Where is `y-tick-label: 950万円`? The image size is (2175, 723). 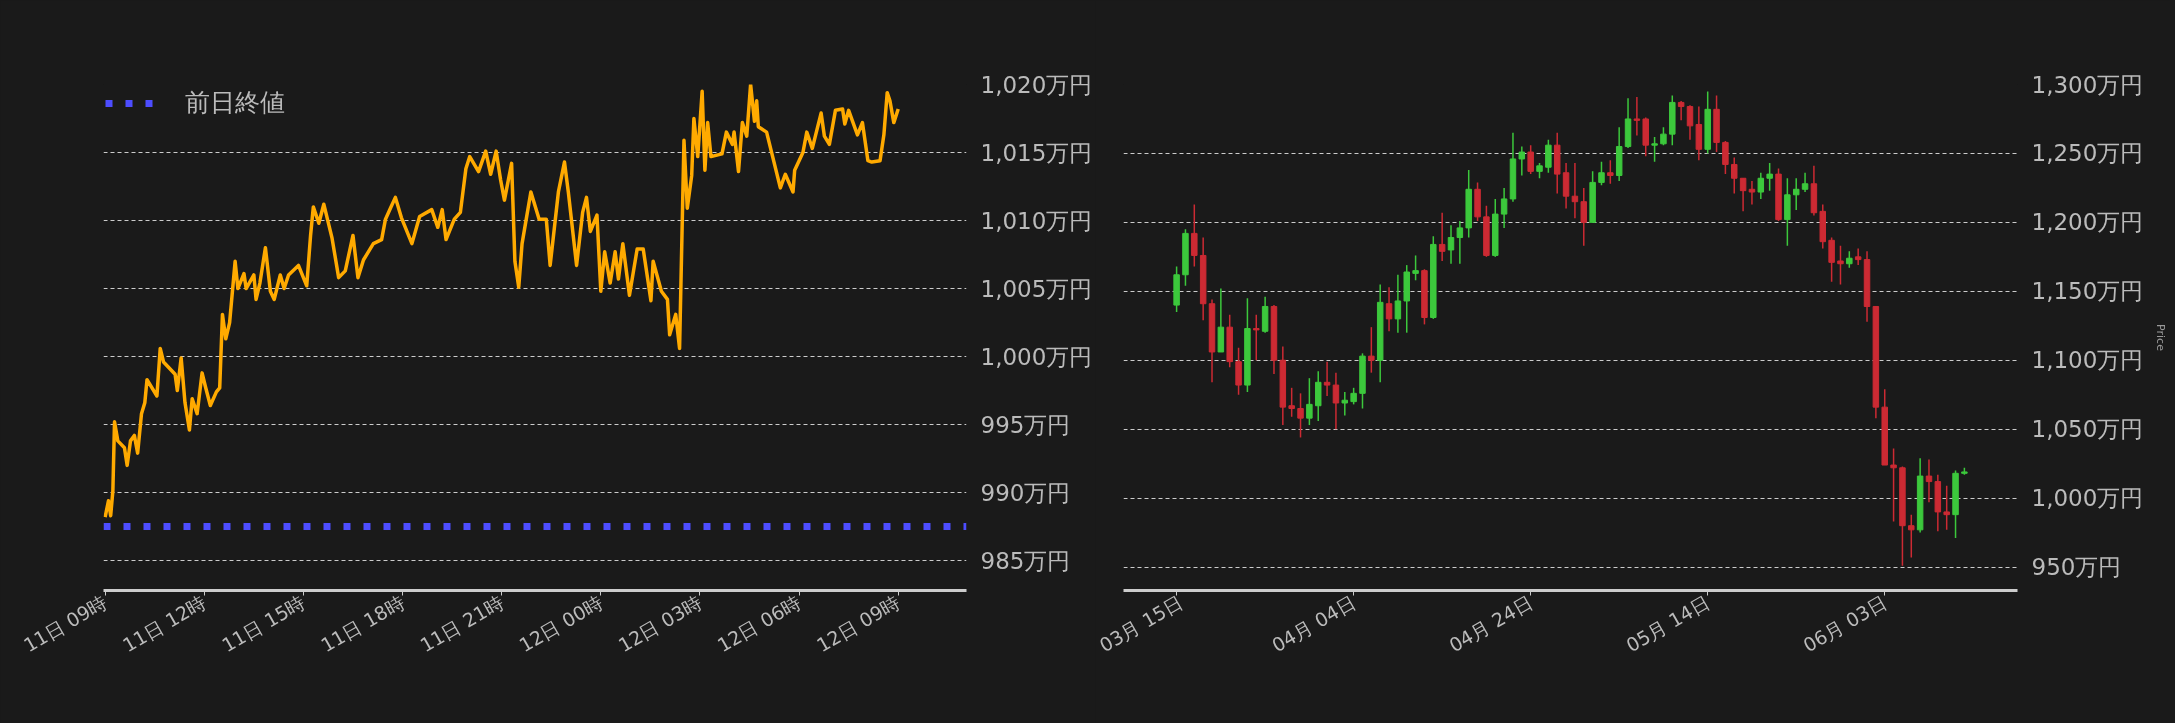
y-tick-label: 950万円 is located at coordinates (2076, 567).